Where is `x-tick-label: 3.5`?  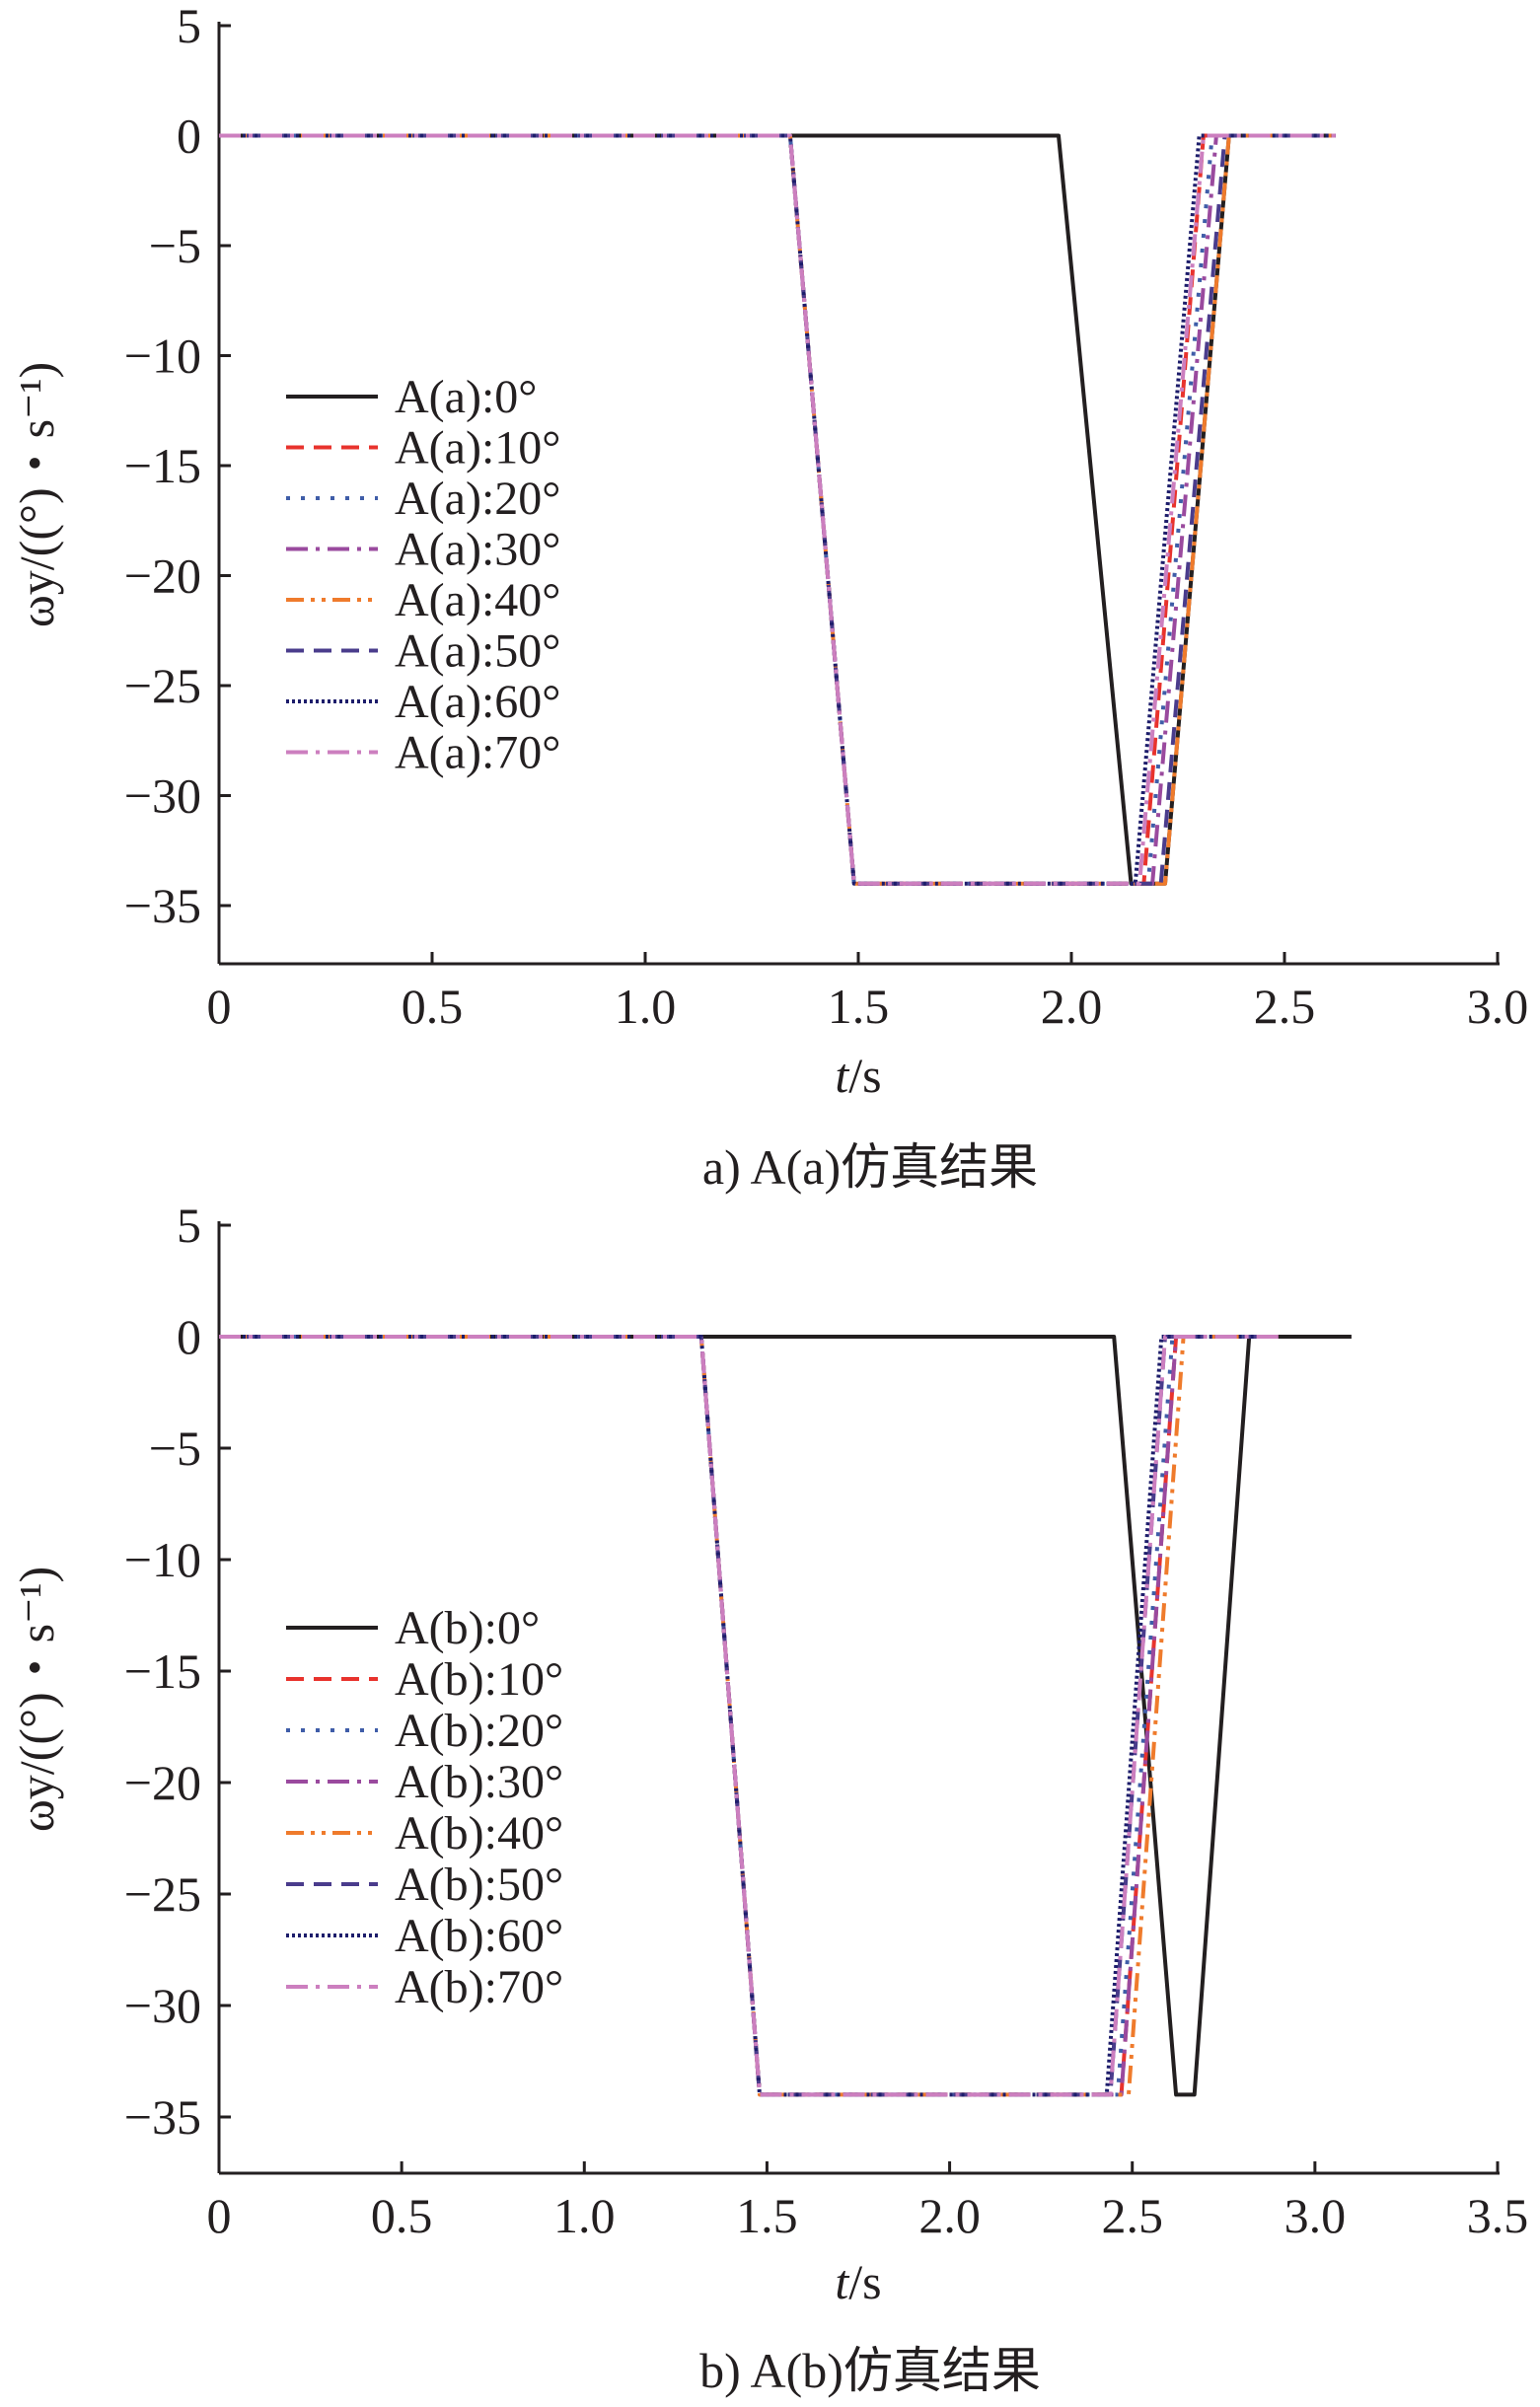 x-tick-label: 3.5 is located at coordinates (1498, 2215).